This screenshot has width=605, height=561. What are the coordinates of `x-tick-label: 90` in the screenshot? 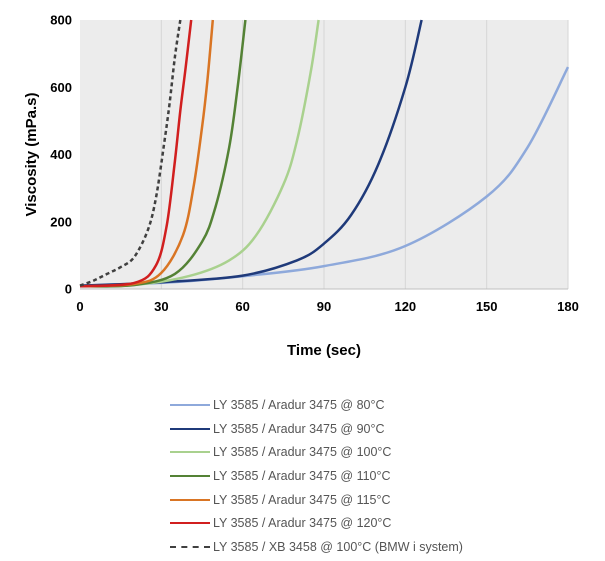 It's located at (324, 306).